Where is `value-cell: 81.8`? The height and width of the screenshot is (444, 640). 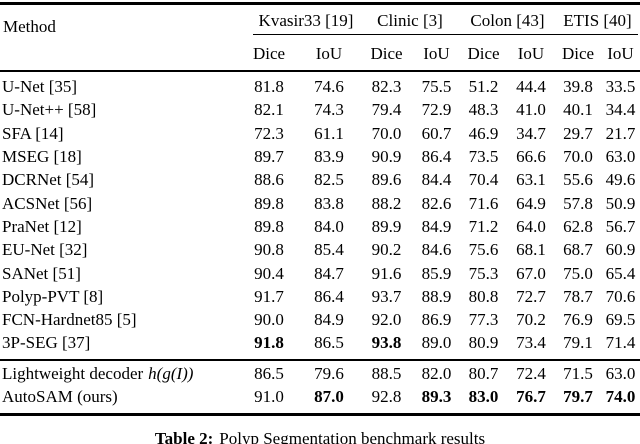 value-cell: 81.8 is located at coordinates (269, 87).